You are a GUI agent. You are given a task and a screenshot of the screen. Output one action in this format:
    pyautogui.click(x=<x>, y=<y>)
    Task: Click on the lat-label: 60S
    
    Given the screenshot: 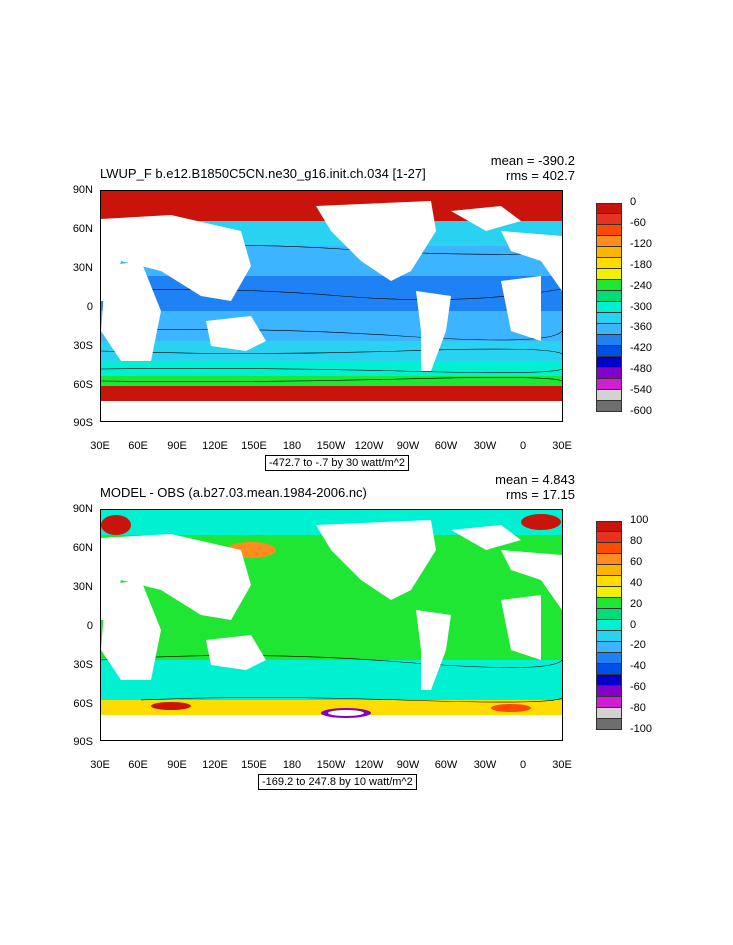 What is the action you would take?
    pyautogui.click(x=83, y=704)
    